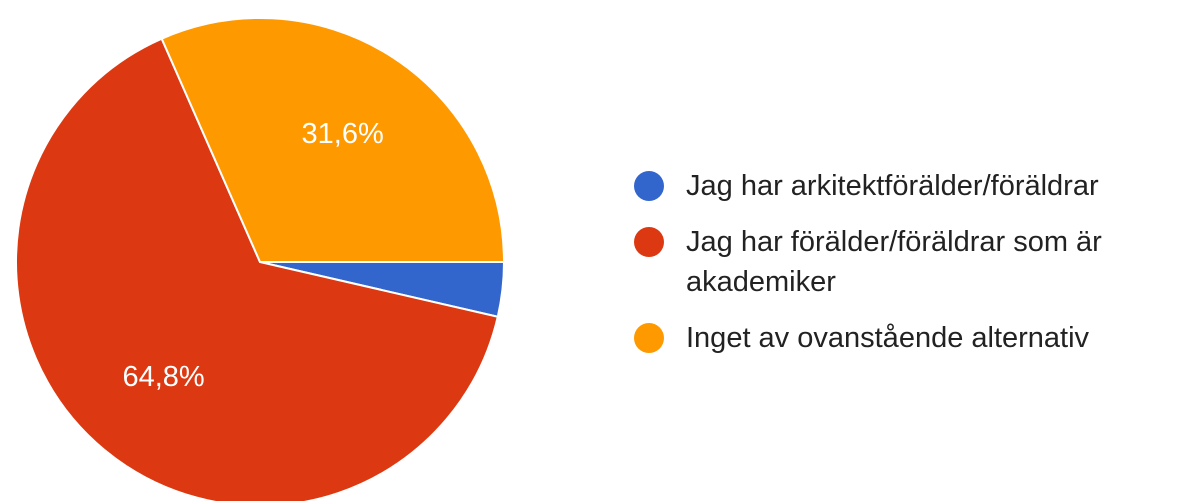 This screenshot has width=1188, height=501. Describe the element at coordinates (888, 338) in the screenshot. I see `legend-label-3: Inget av ovanstående alternativ` at that location.